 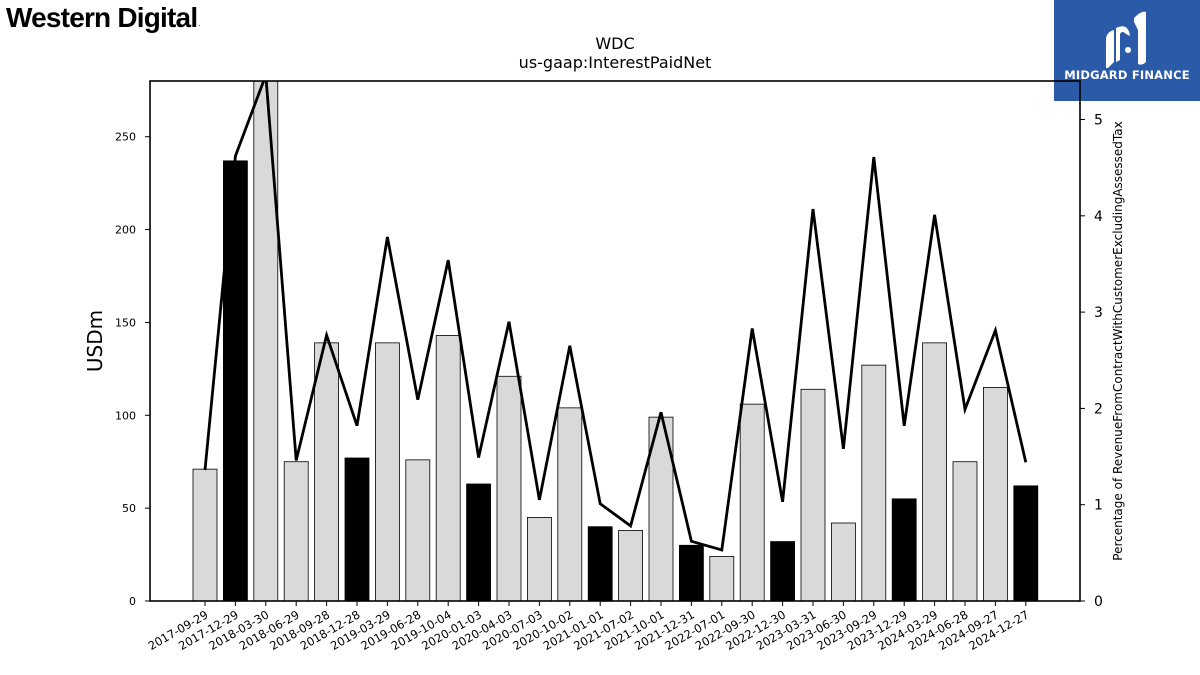 I want to click on y2-tick-label-0: 0, so click(x=1098, y=602).